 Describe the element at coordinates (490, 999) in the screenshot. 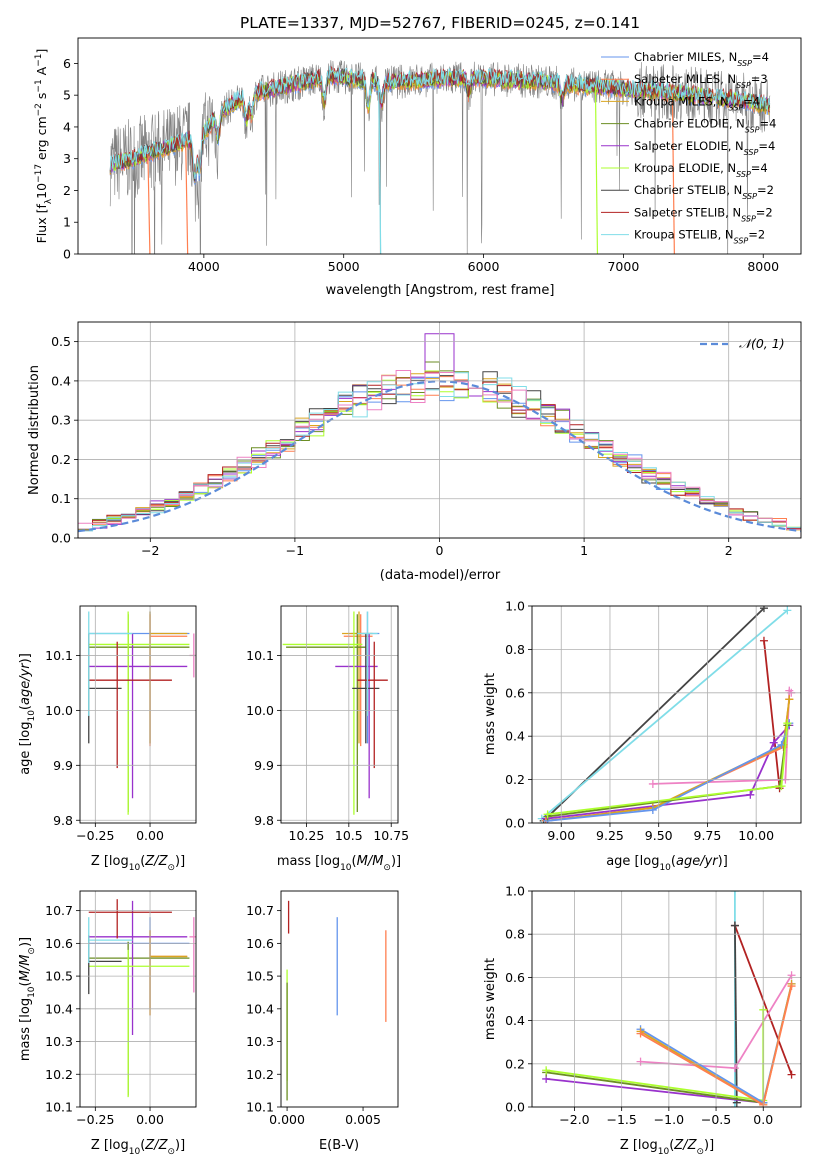

I see `mass-weight-vs-Z-y-label: mass weight` at that location.